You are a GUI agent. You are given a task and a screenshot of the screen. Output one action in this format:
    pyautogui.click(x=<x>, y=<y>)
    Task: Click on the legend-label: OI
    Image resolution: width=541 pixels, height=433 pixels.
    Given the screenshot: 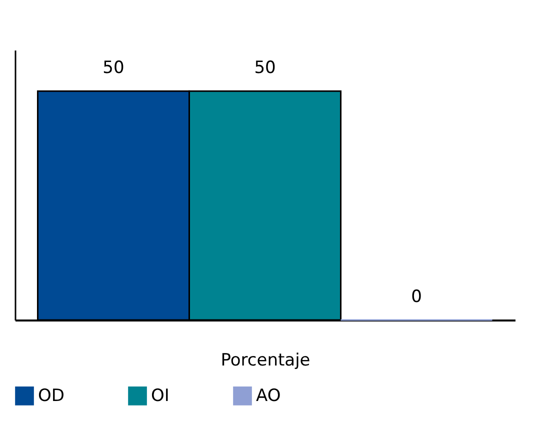 What is the action you would take?
    pyautogui.click(x=160, y=396)
    